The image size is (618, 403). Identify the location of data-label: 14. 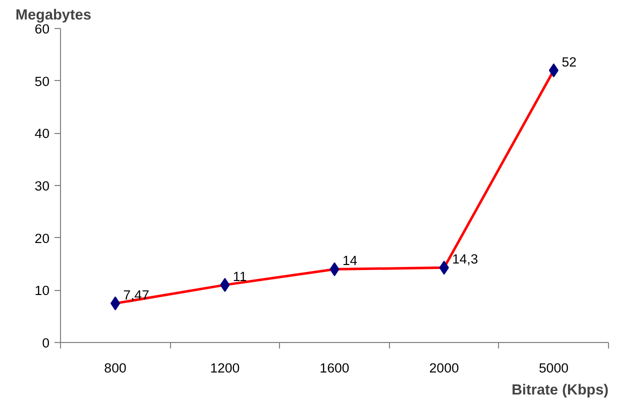
(350, 260).